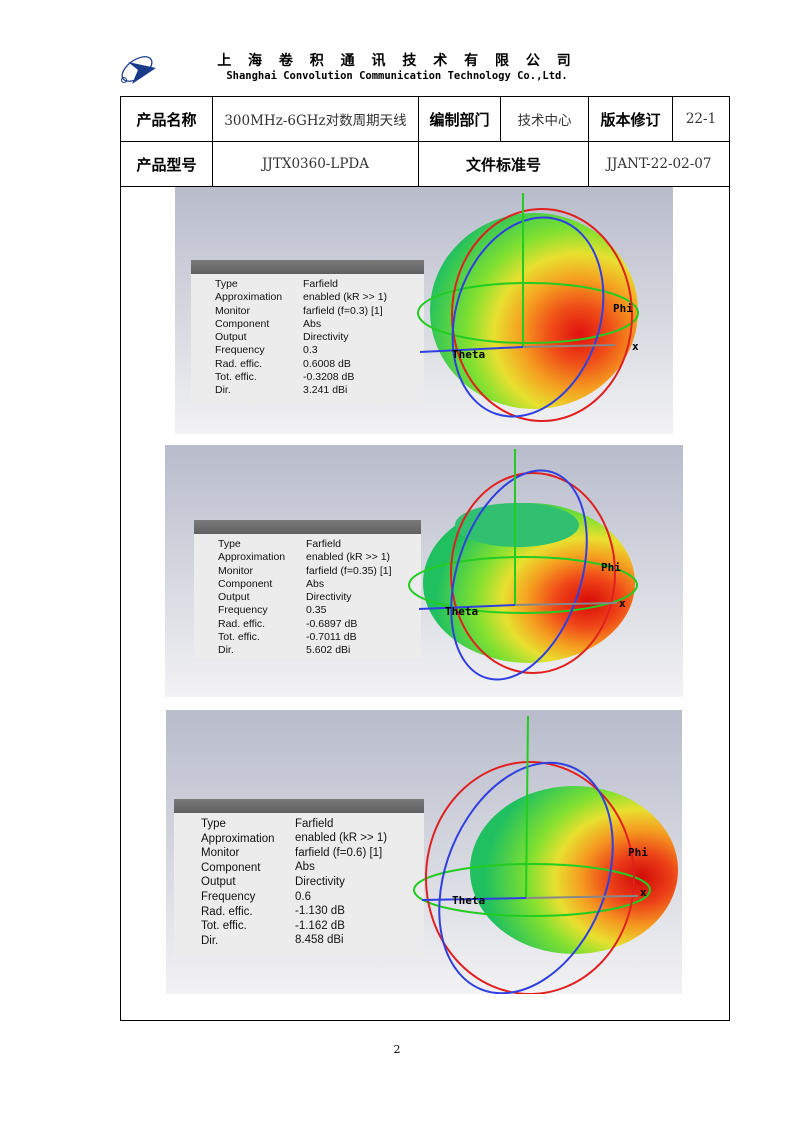  Describe the element at coordinates (303, 896) in the screenshot. I see `info-value: 0.6` at that location.